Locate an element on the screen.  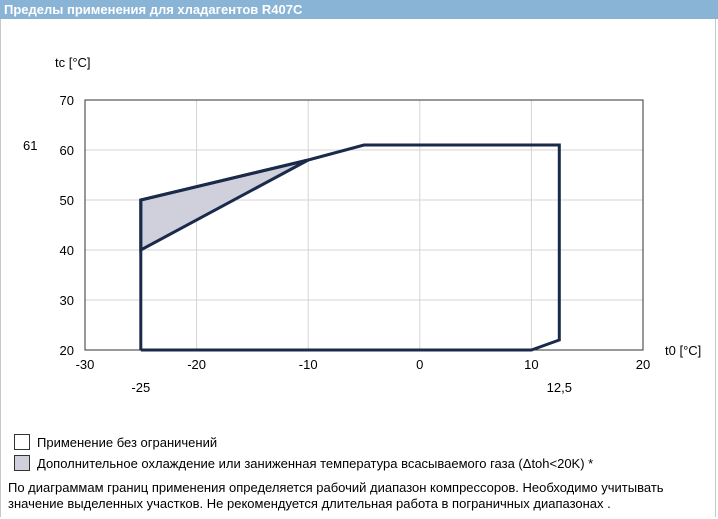
x-tick-label: -30 is located at coordinates (85, 364).